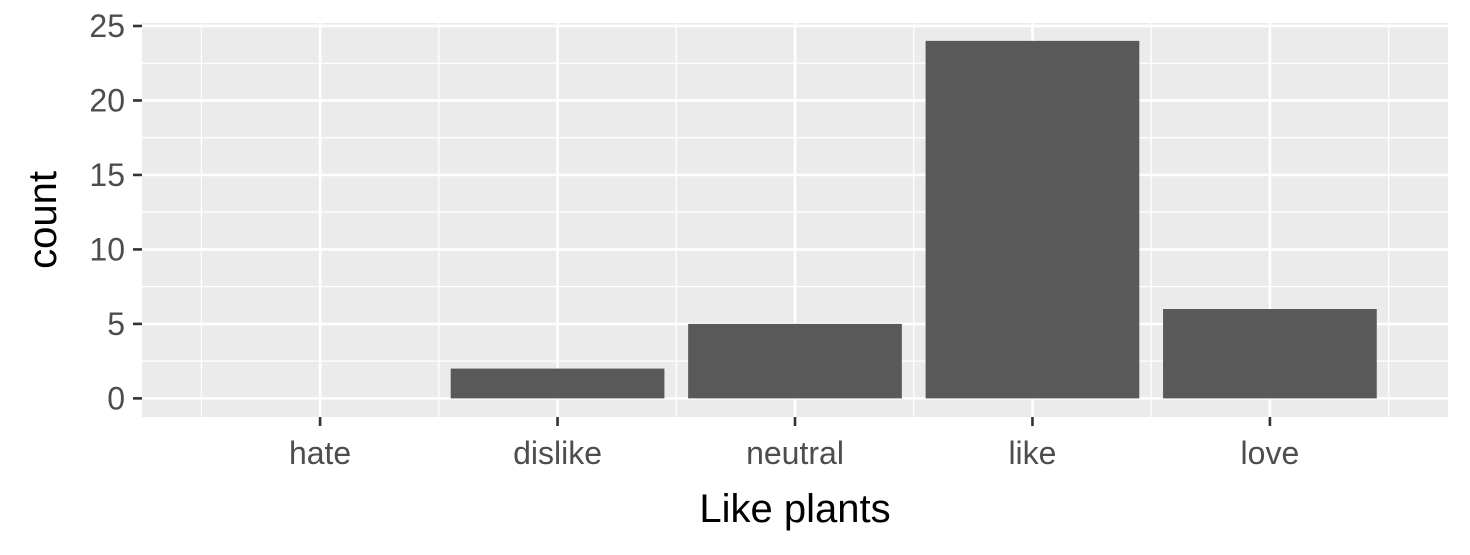 Image resolution: width=1470 pixels, height=555 pixels. I want to click on y-axis: 0 5 10 15 20 25, so click(115, 212).